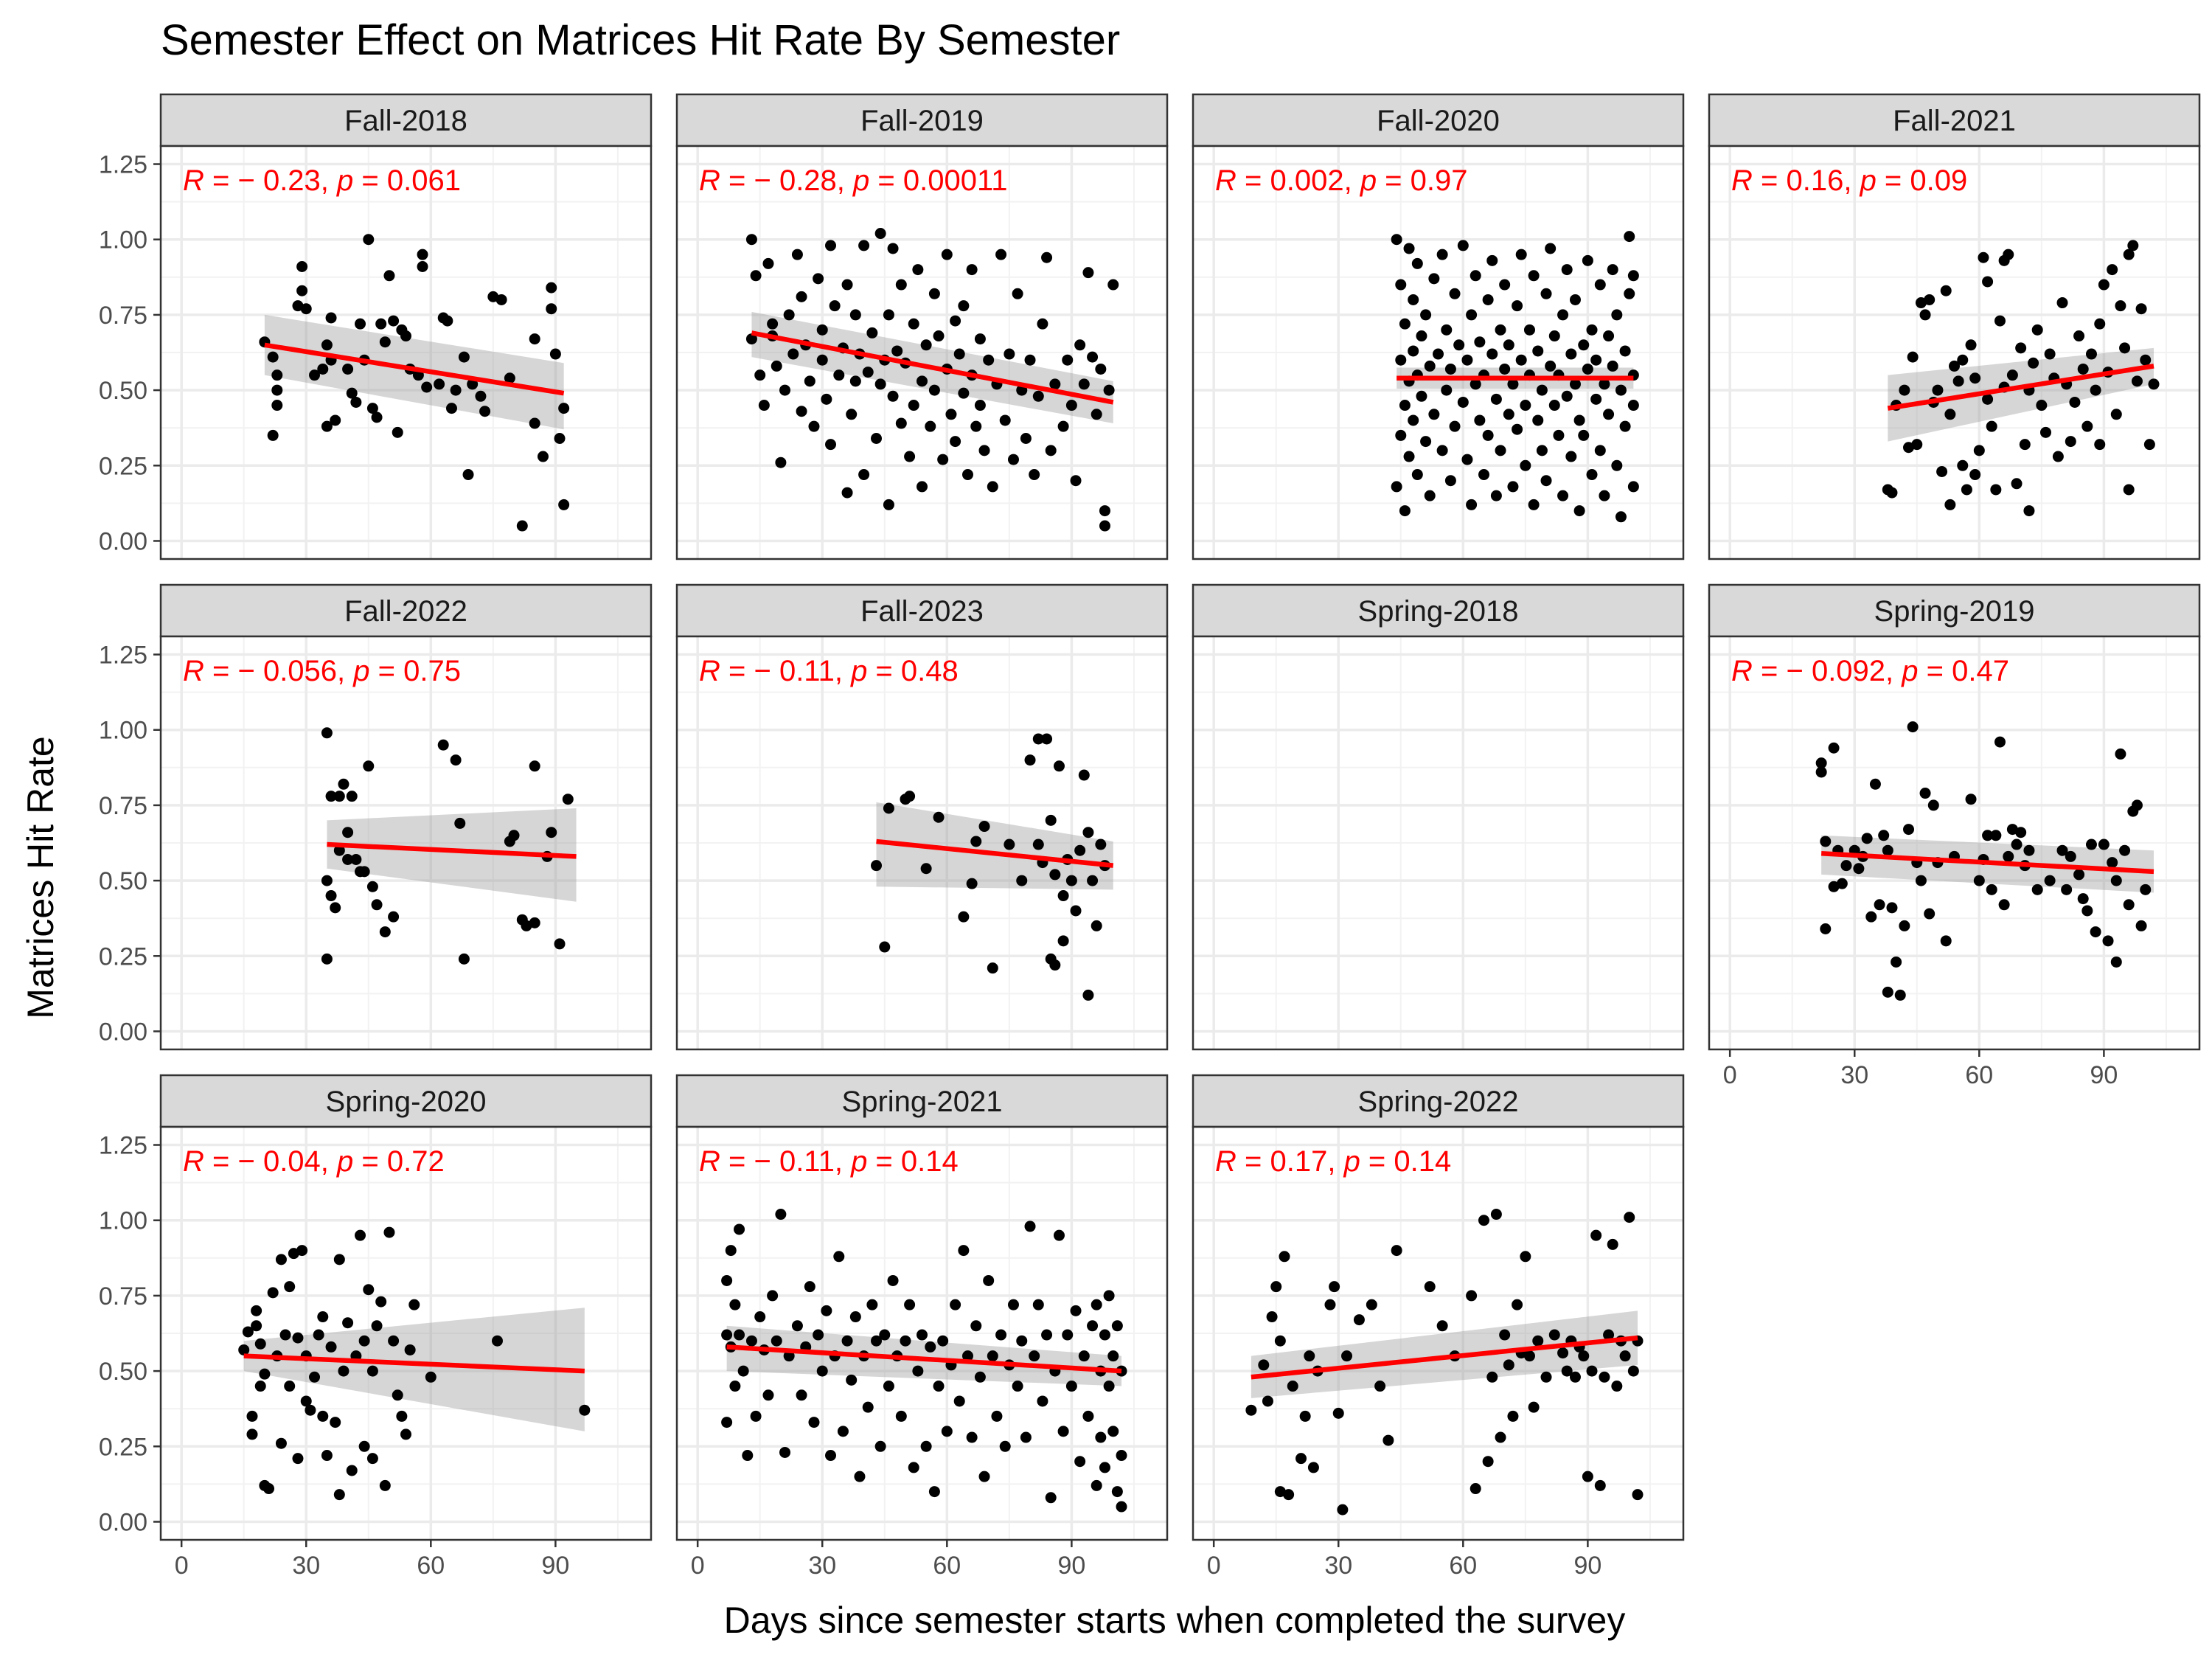 This screenshot has height=1663, width=2212. Describe the element at coordinates (922, 1327) in the screenshot. I see `facet-panel: Spring-2021 R = − 0.11, p = 0.14 0 30 60 90` at that location.